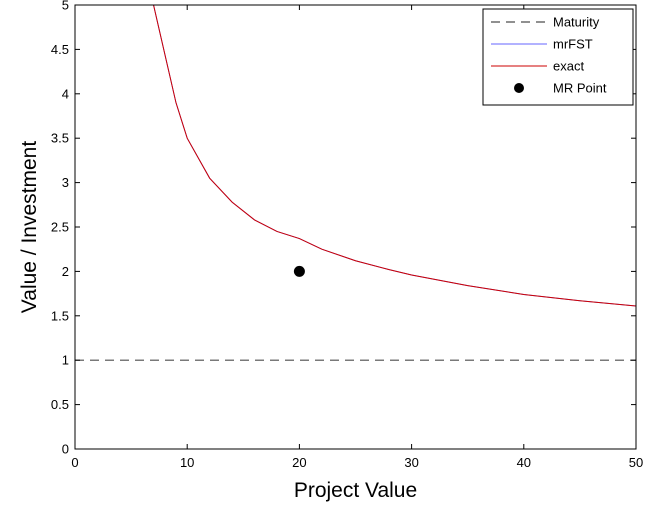 The height and width of the screenshot is (506, 646). What do you see at coordinates (65, 6) in the screenshot?
I see `y-tick-label: 5` at bounding box center [65, 6].